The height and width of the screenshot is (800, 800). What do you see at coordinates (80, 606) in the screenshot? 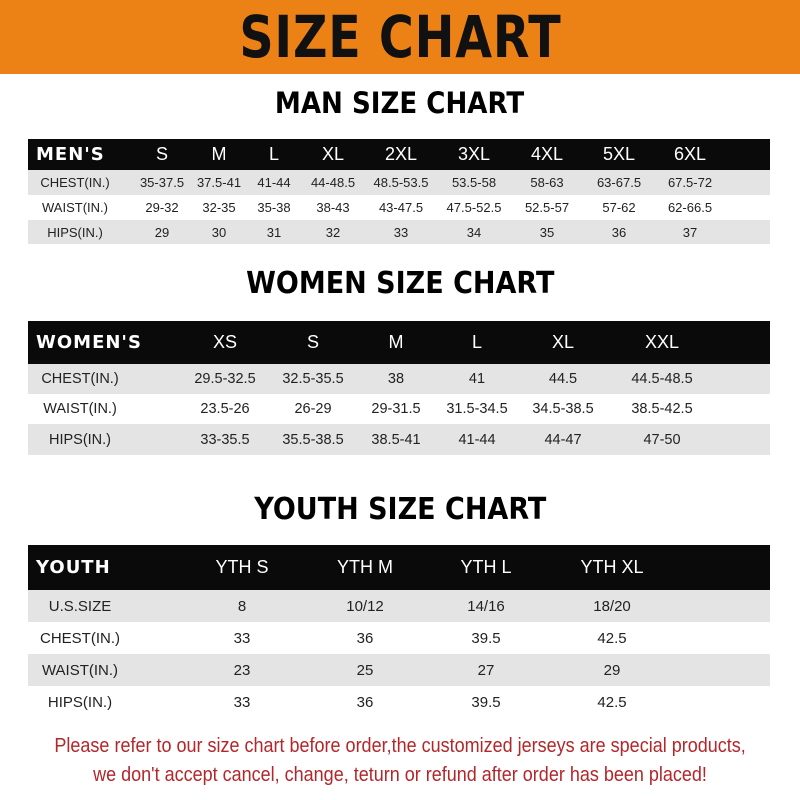
I see `measurement-label: U.S.SIZE` at bounding box center [80, 606].